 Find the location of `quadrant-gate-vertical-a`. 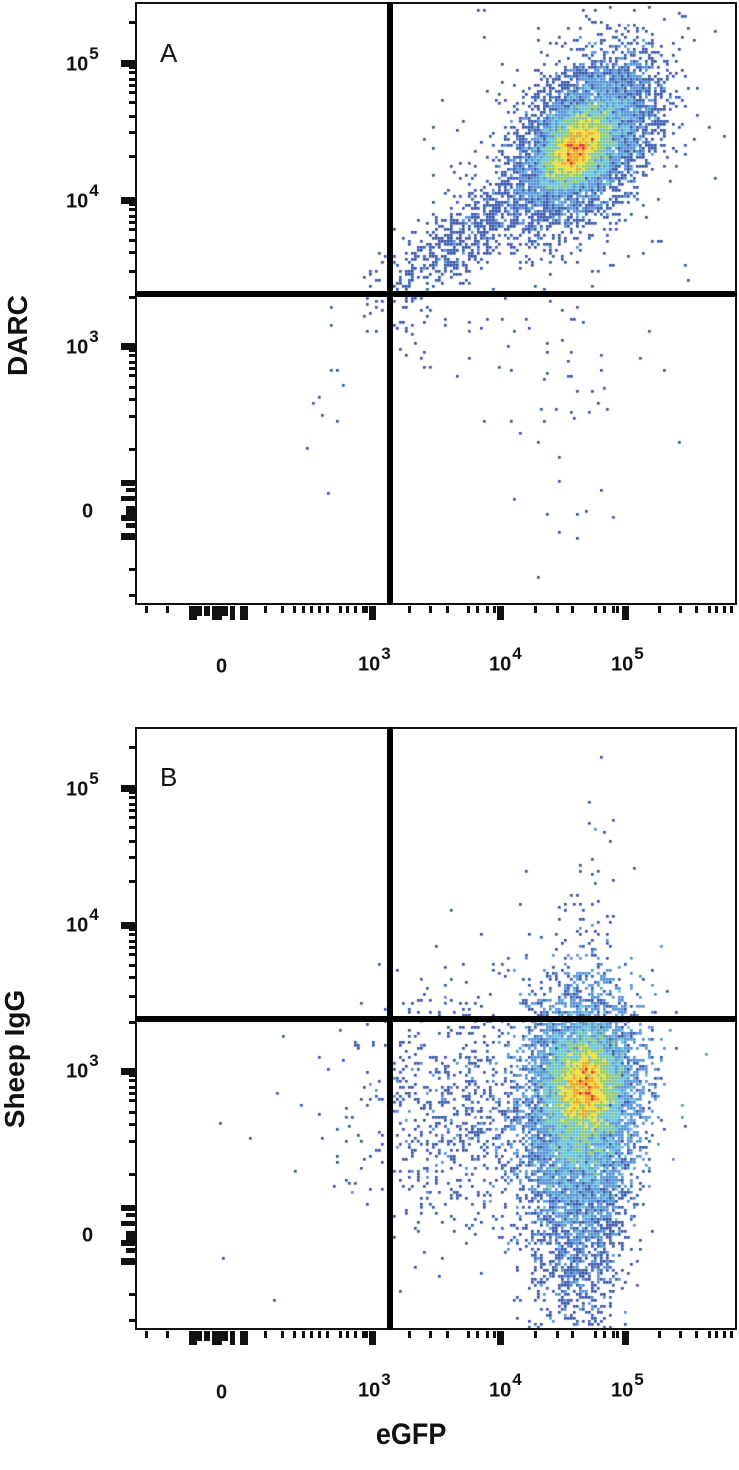

quadrant-gate-vertical-a is located at coordinates (390, 303).